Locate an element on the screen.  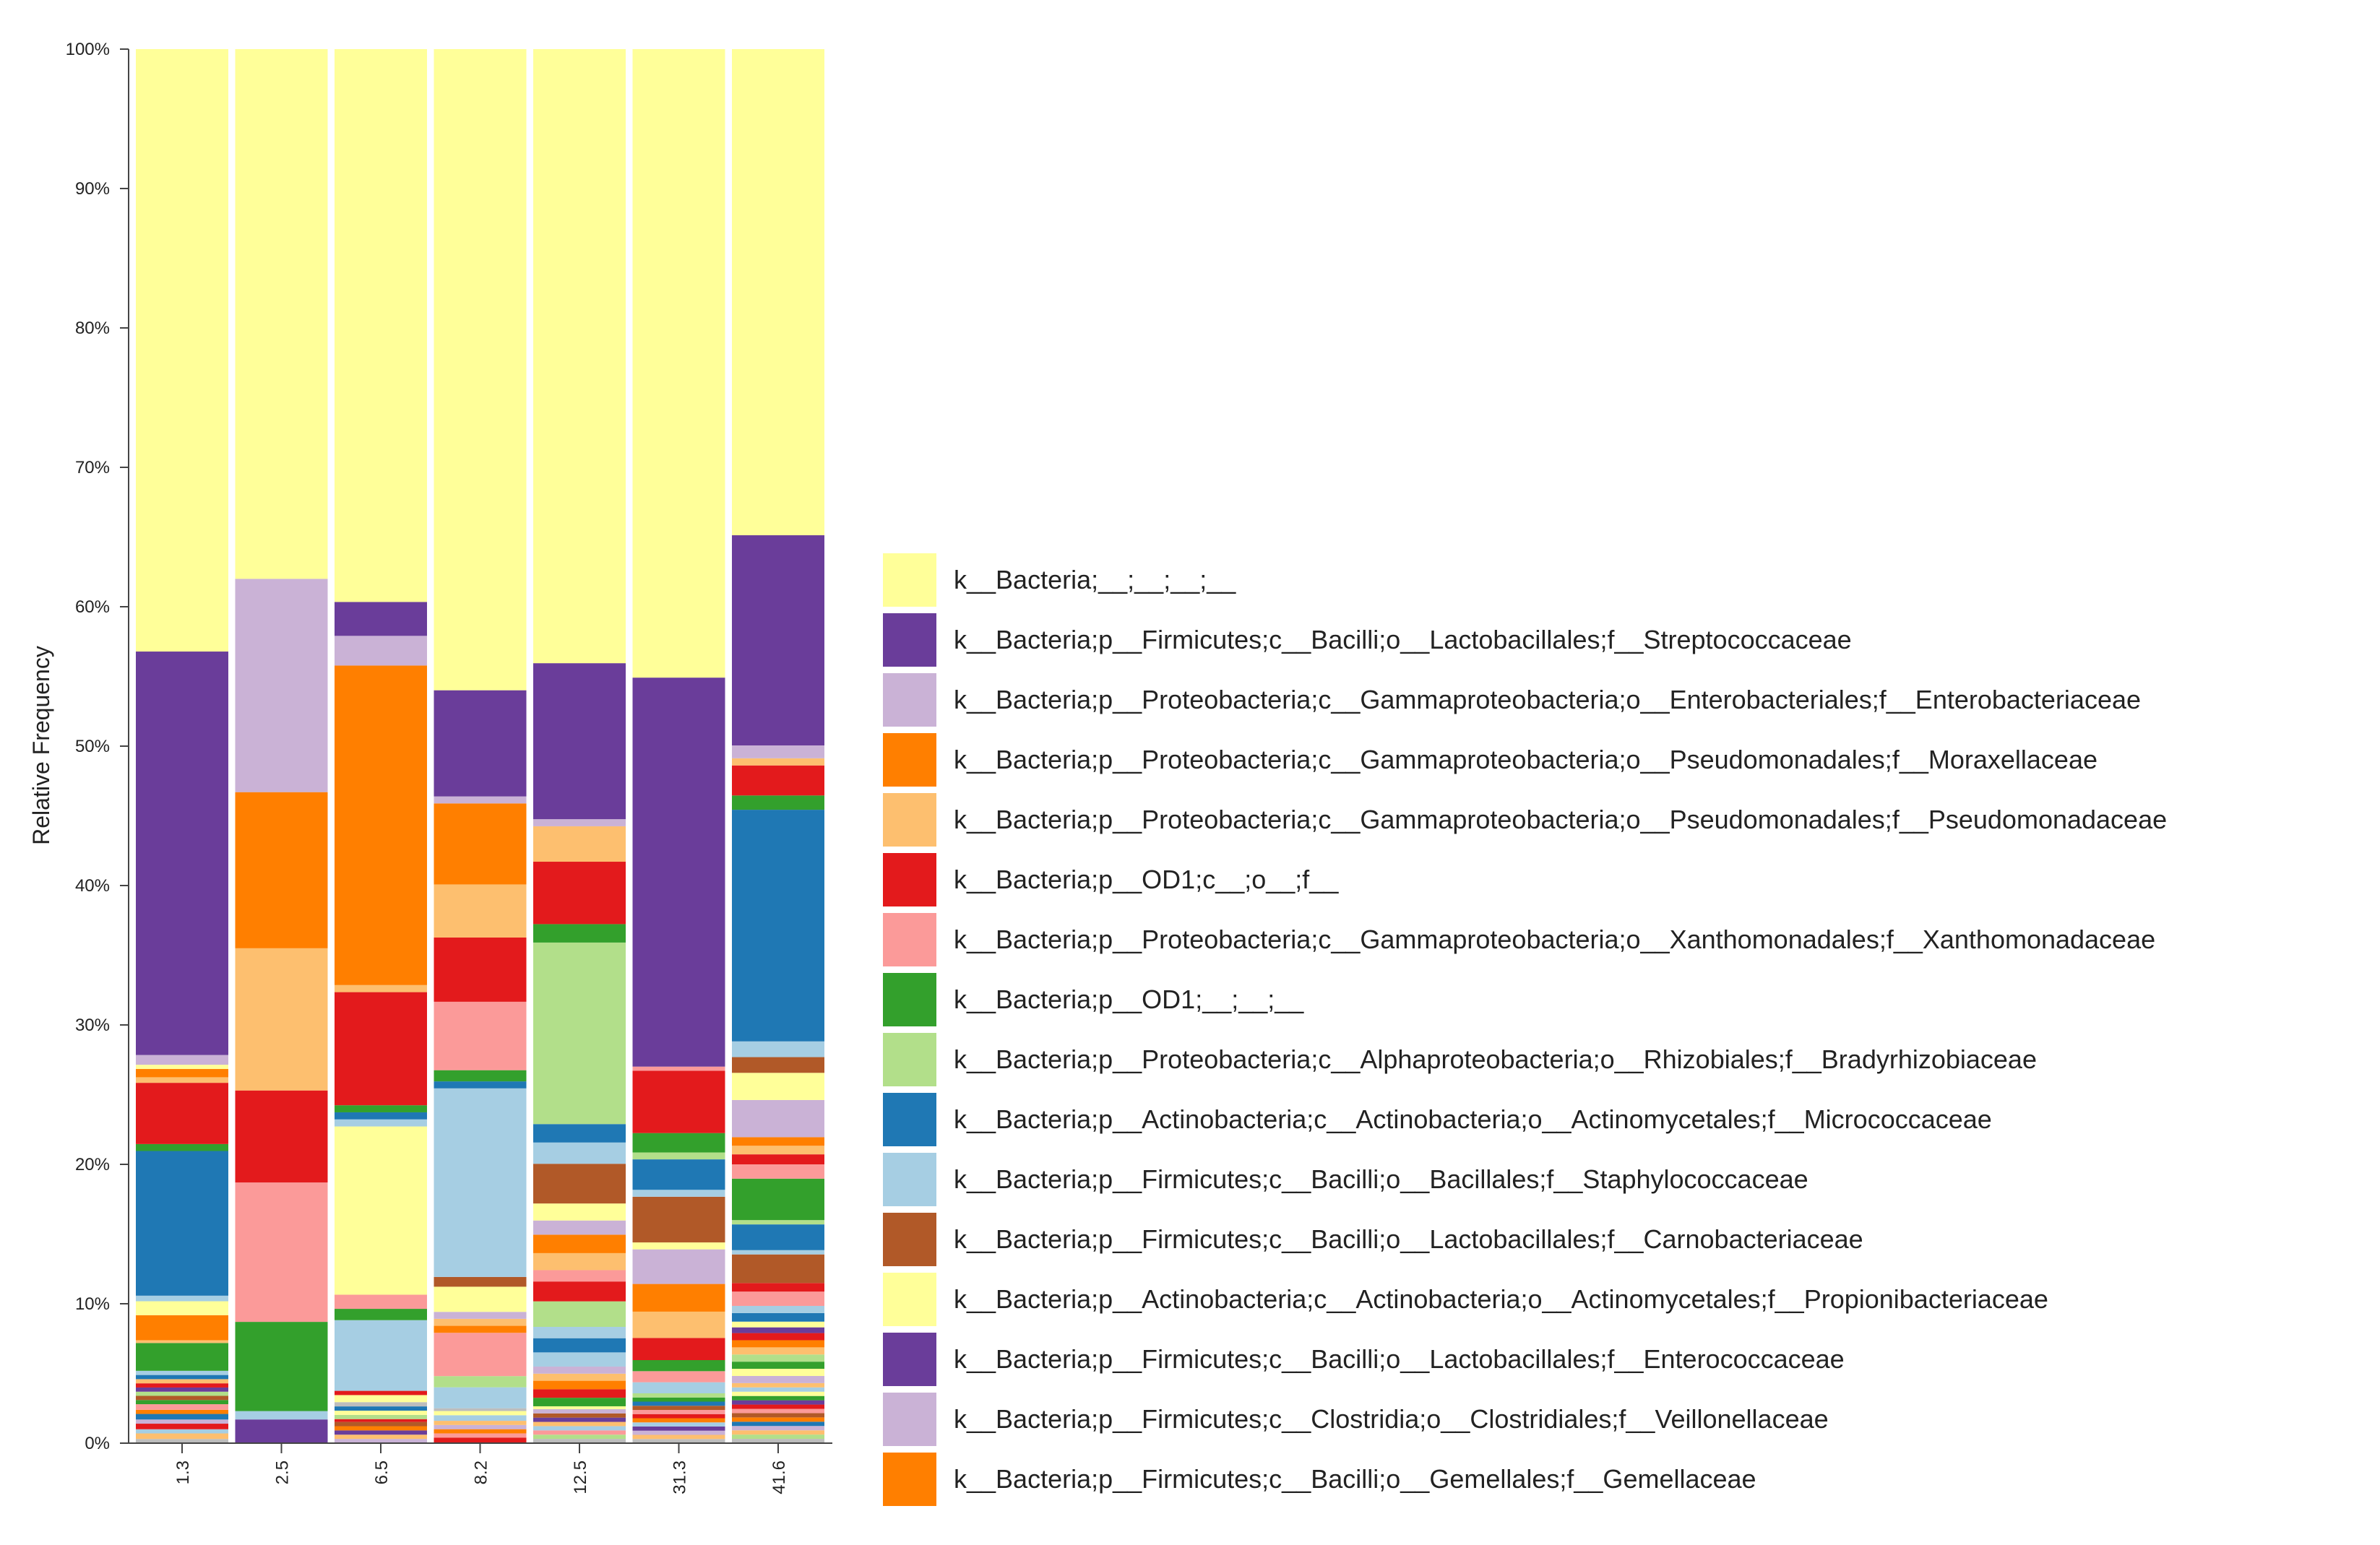
bar-2.5 is located at coordinates (281, 746).